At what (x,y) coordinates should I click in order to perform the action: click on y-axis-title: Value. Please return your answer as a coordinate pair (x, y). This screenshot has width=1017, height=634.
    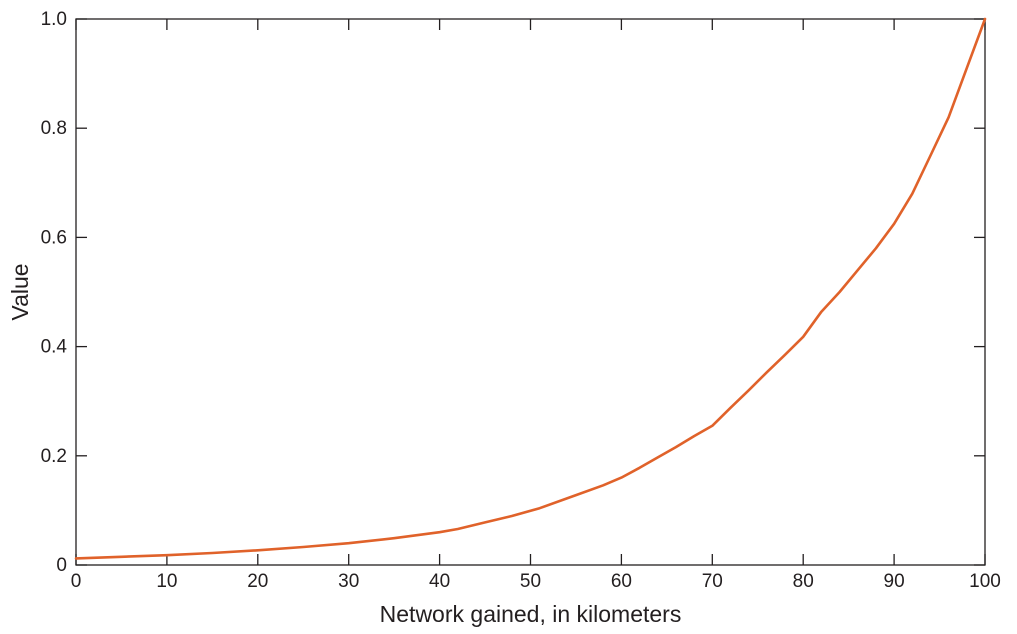
    Looking at the image, I should click on (20, 291).